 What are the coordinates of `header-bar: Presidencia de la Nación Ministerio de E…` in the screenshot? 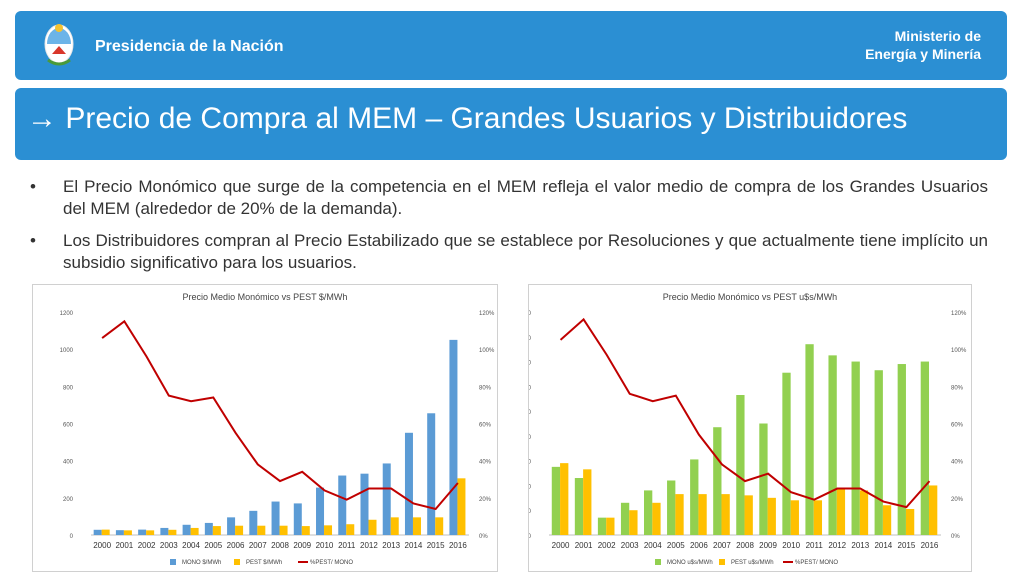 It's located at (511, 45).